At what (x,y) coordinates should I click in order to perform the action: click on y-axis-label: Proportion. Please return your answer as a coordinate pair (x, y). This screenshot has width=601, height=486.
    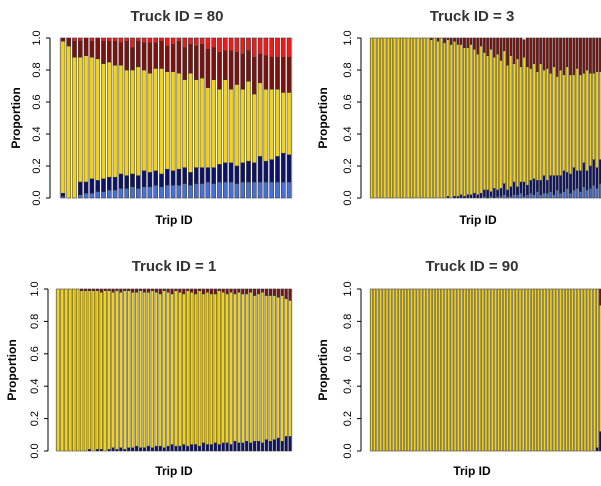
    Looking at the image, I should click on (16, 117).